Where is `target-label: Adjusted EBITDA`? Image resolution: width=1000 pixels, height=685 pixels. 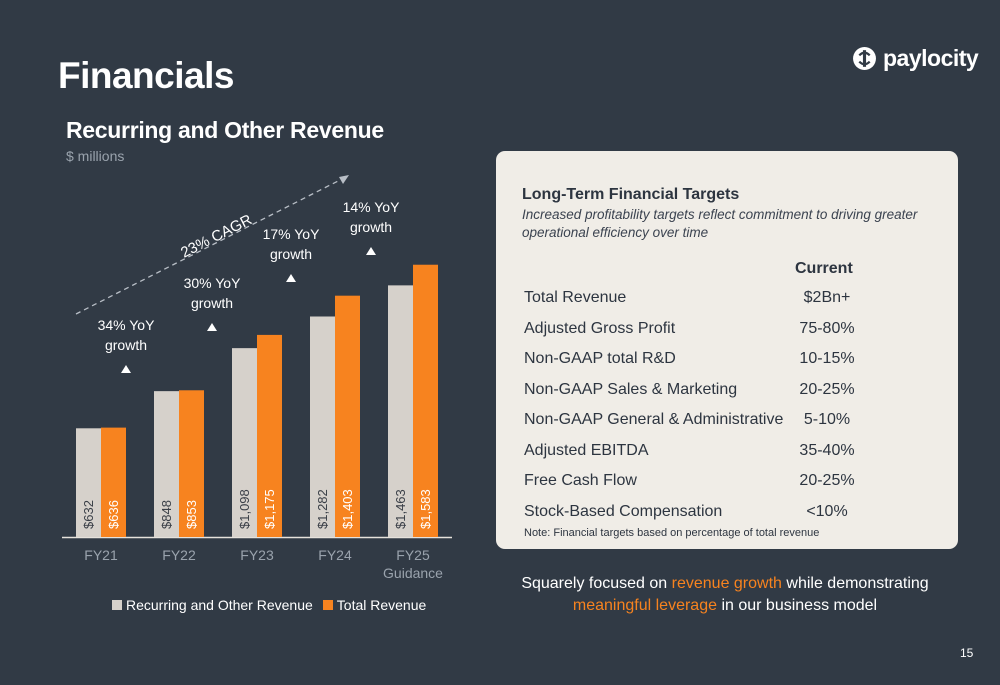
target-label: Adjusted EBITDA is located at coordinates (586, 450).